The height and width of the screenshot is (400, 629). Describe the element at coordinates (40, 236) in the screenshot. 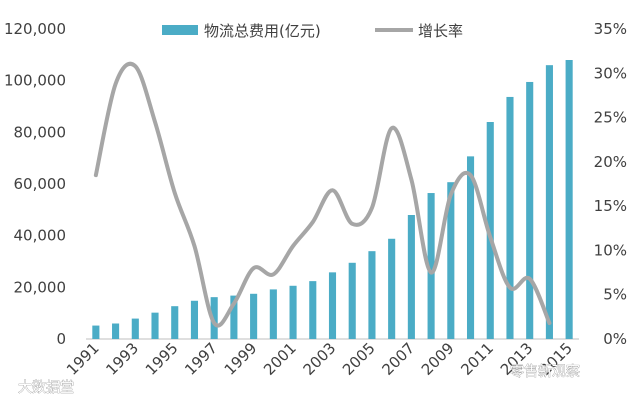

I see `left-tick-label: 40,000` at that location.